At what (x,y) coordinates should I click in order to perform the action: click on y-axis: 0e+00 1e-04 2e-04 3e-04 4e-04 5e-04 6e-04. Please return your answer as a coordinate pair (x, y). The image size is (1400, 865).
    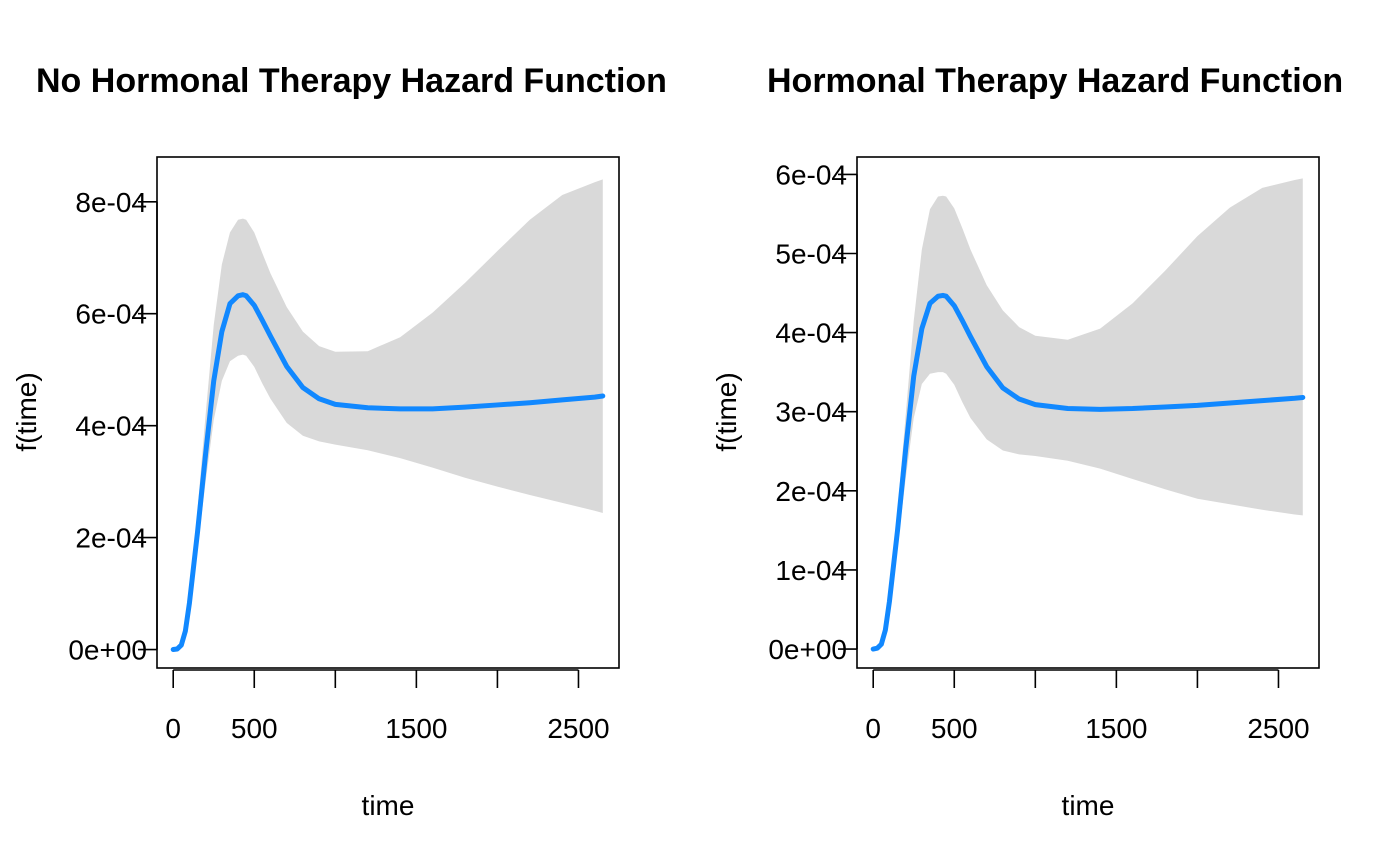
    Looking at the image, I should click on (813, 412).